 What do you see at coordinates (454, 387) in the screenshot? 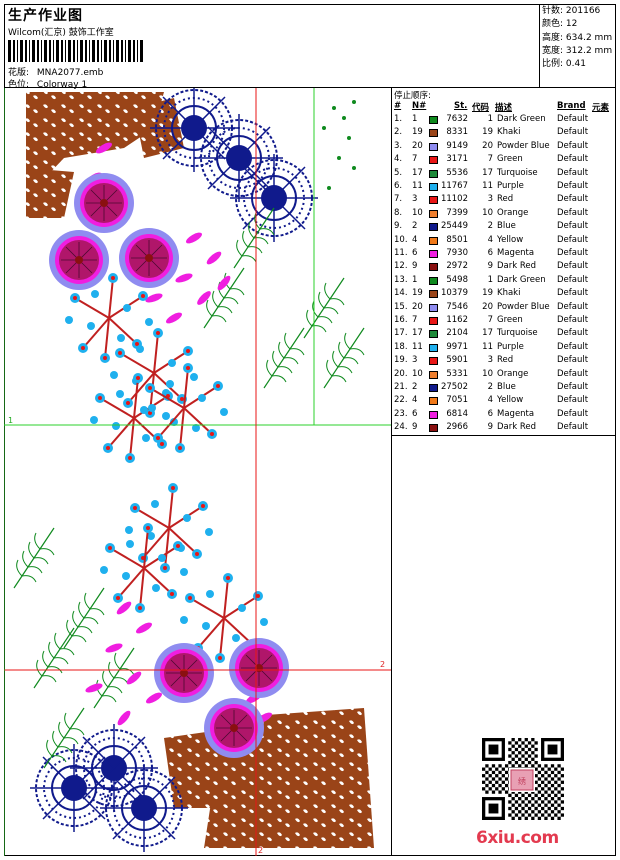
I see `row-stitches: 27502` at bounding box center [454, 387].